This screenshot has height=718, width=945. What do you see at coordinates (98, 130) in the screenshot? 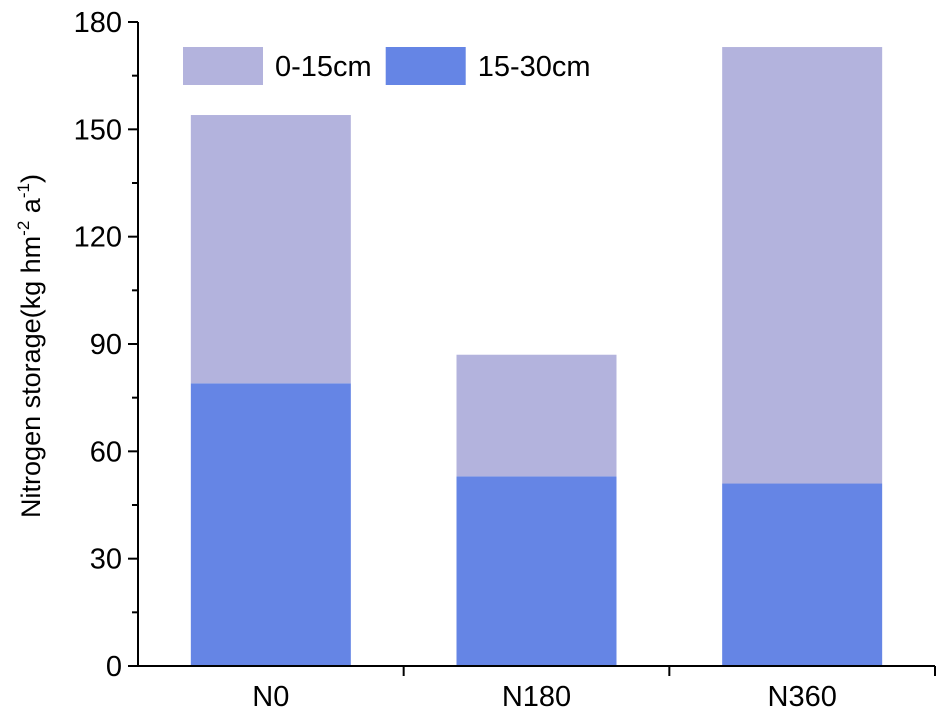
I see `y-tick-label-150: 150` at bounding box center [98, 130].